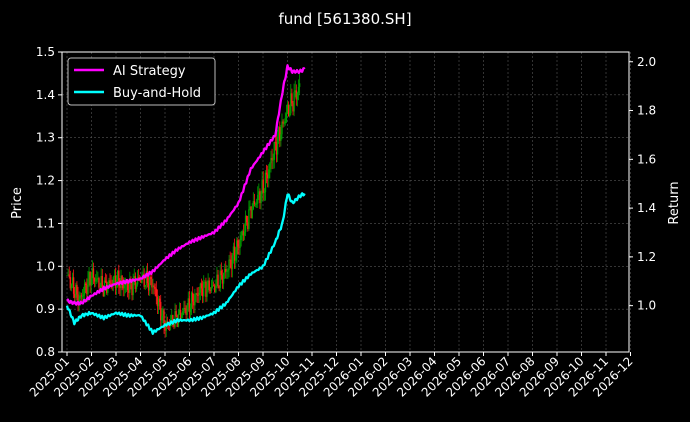 Image resolution: width=690 pixels, height=422 pixels. What do you see at coordinates (674, 202) in the screenshot?
I see `right-axis-label: Return` at bounding box center [674, 202].